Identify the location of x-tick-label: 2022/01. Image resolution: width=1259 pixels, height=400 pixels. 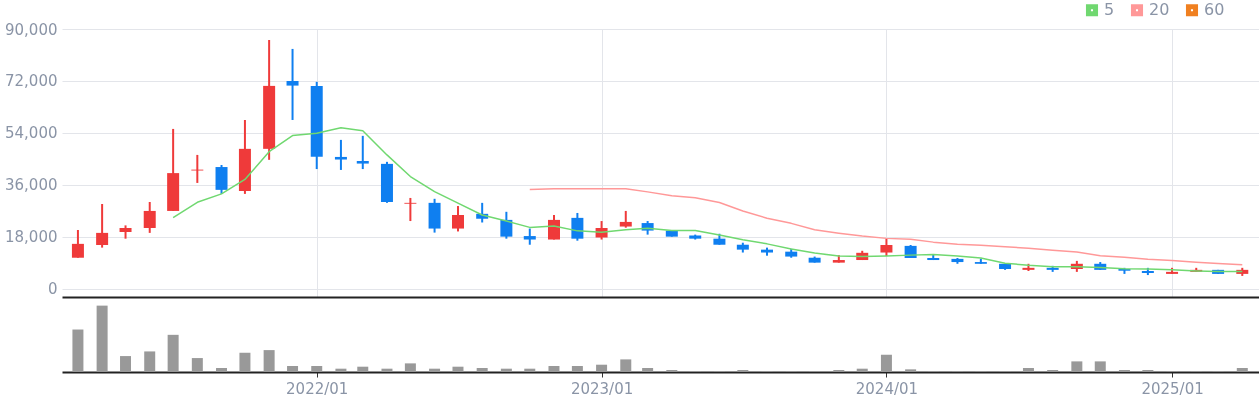
(317, 388).